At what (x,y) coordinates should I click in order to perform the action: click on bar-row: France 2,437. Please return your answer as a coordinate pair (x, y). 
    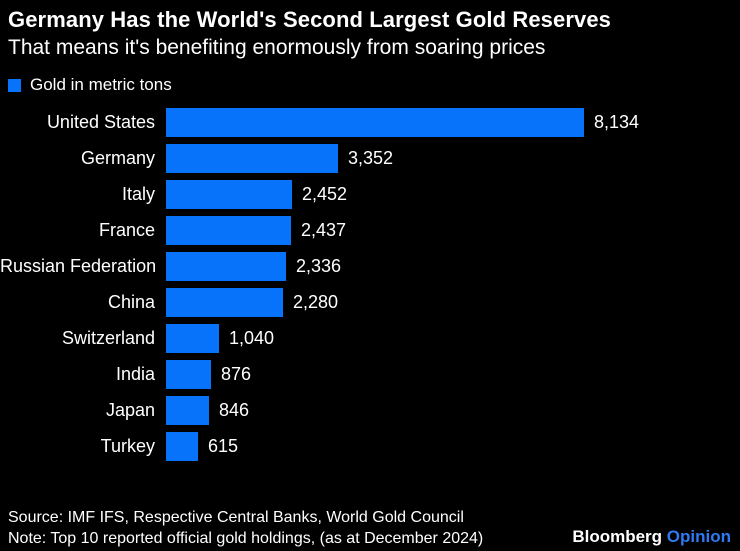
    Looking at the image, I should click on (370, 230).